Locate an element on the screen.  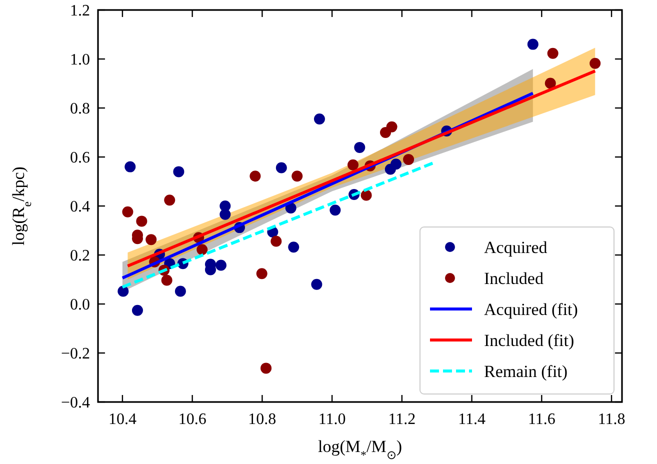
x-tick-label: 11.4 is located at coordinates (472, 419).